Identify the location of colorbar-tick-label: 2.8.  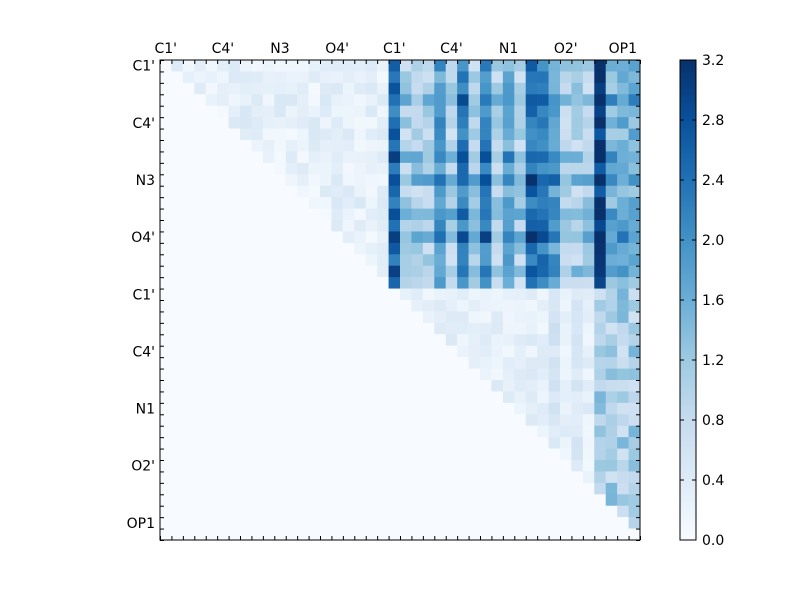
(713, 121).